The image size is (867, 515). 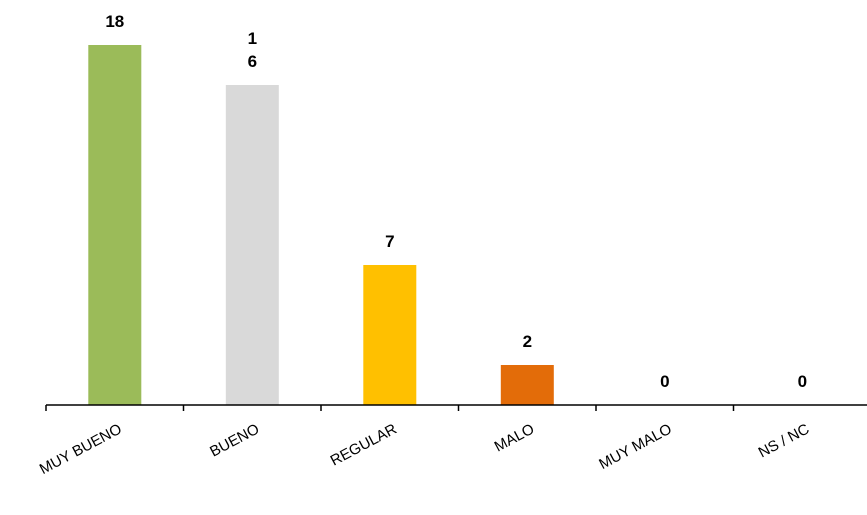 What do you see at coordinates (784, 440) in the screenshot?
I see `x-tick-label-5: NS / NC` at bounding box center [784, 440].